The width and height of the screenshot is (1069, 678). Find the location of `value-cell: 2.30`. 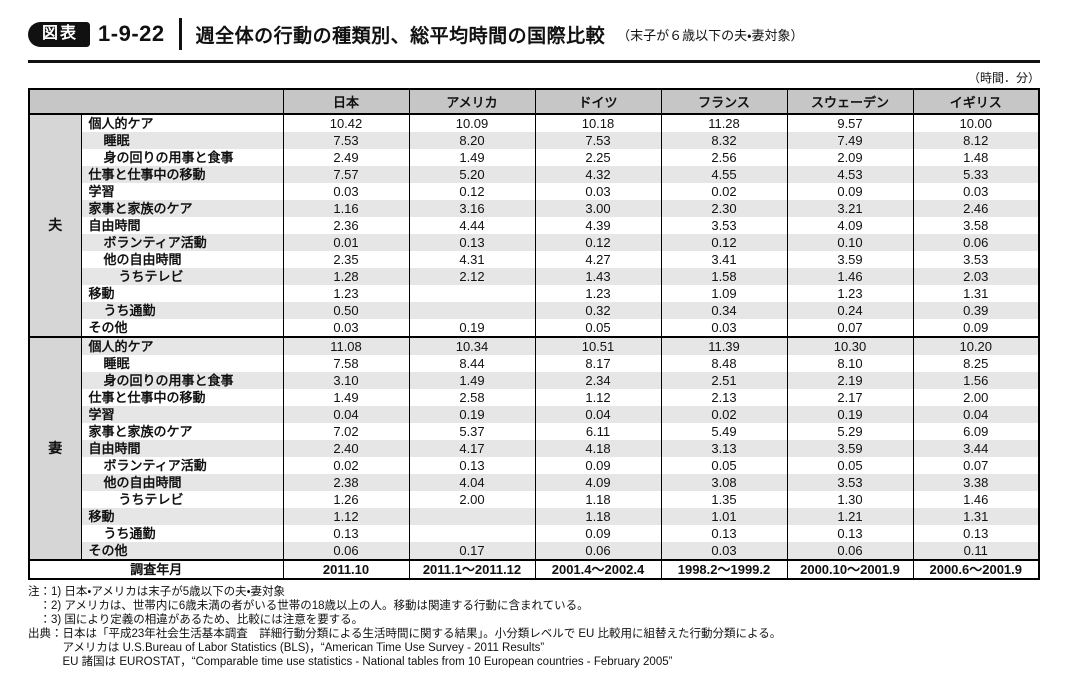

value-cell: 2.30 is located at coordinates (723, 208).